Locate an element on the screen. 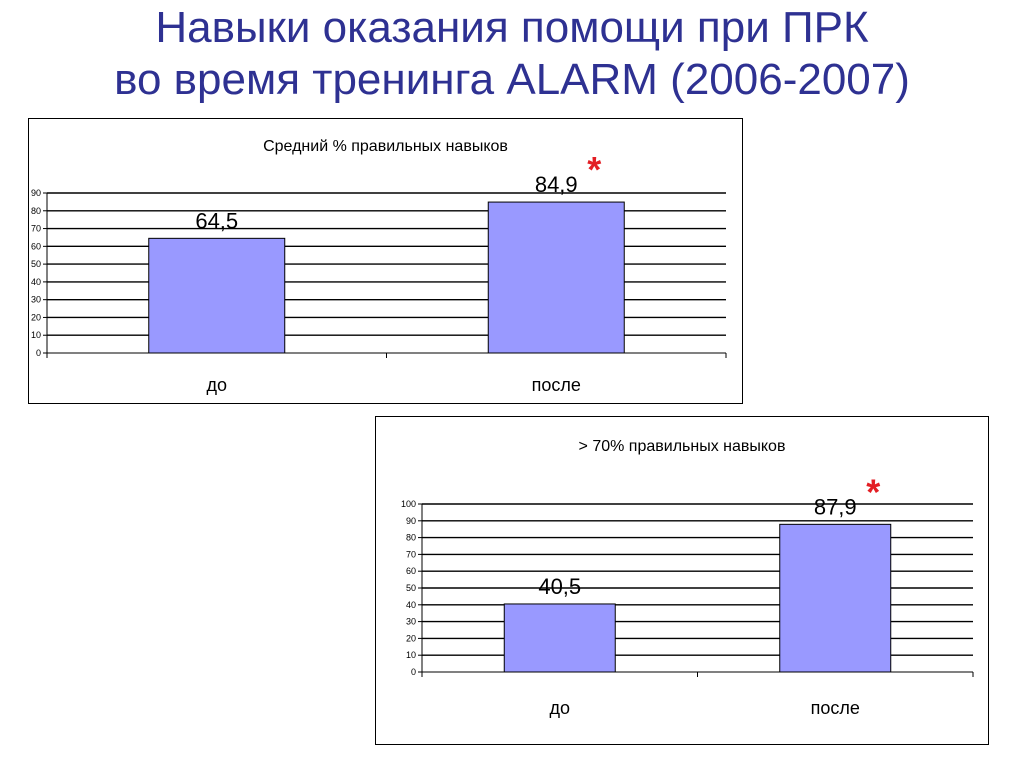 Image resolution: width=1024 pixels, height=768 pixels. slide-title-line1: Навыки оказания помощи при ПРК is located at coordinates (512, 27).